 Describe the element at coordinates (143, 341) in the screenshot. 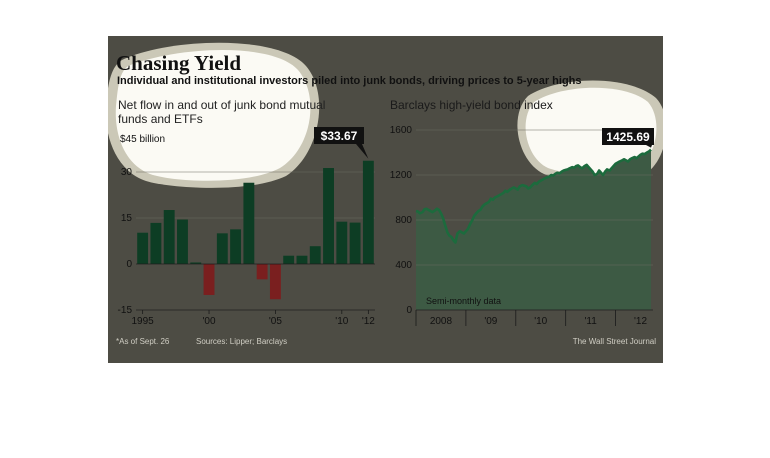

I see `footer-note: *As of Sept. 26` at that location.